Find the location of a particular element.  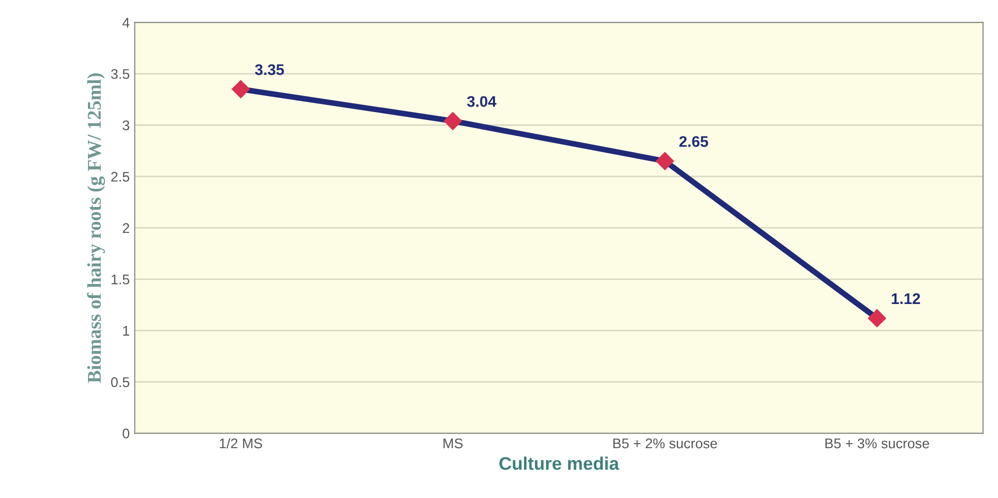

x-tick-label: MS is located at coordinates (453, 443).